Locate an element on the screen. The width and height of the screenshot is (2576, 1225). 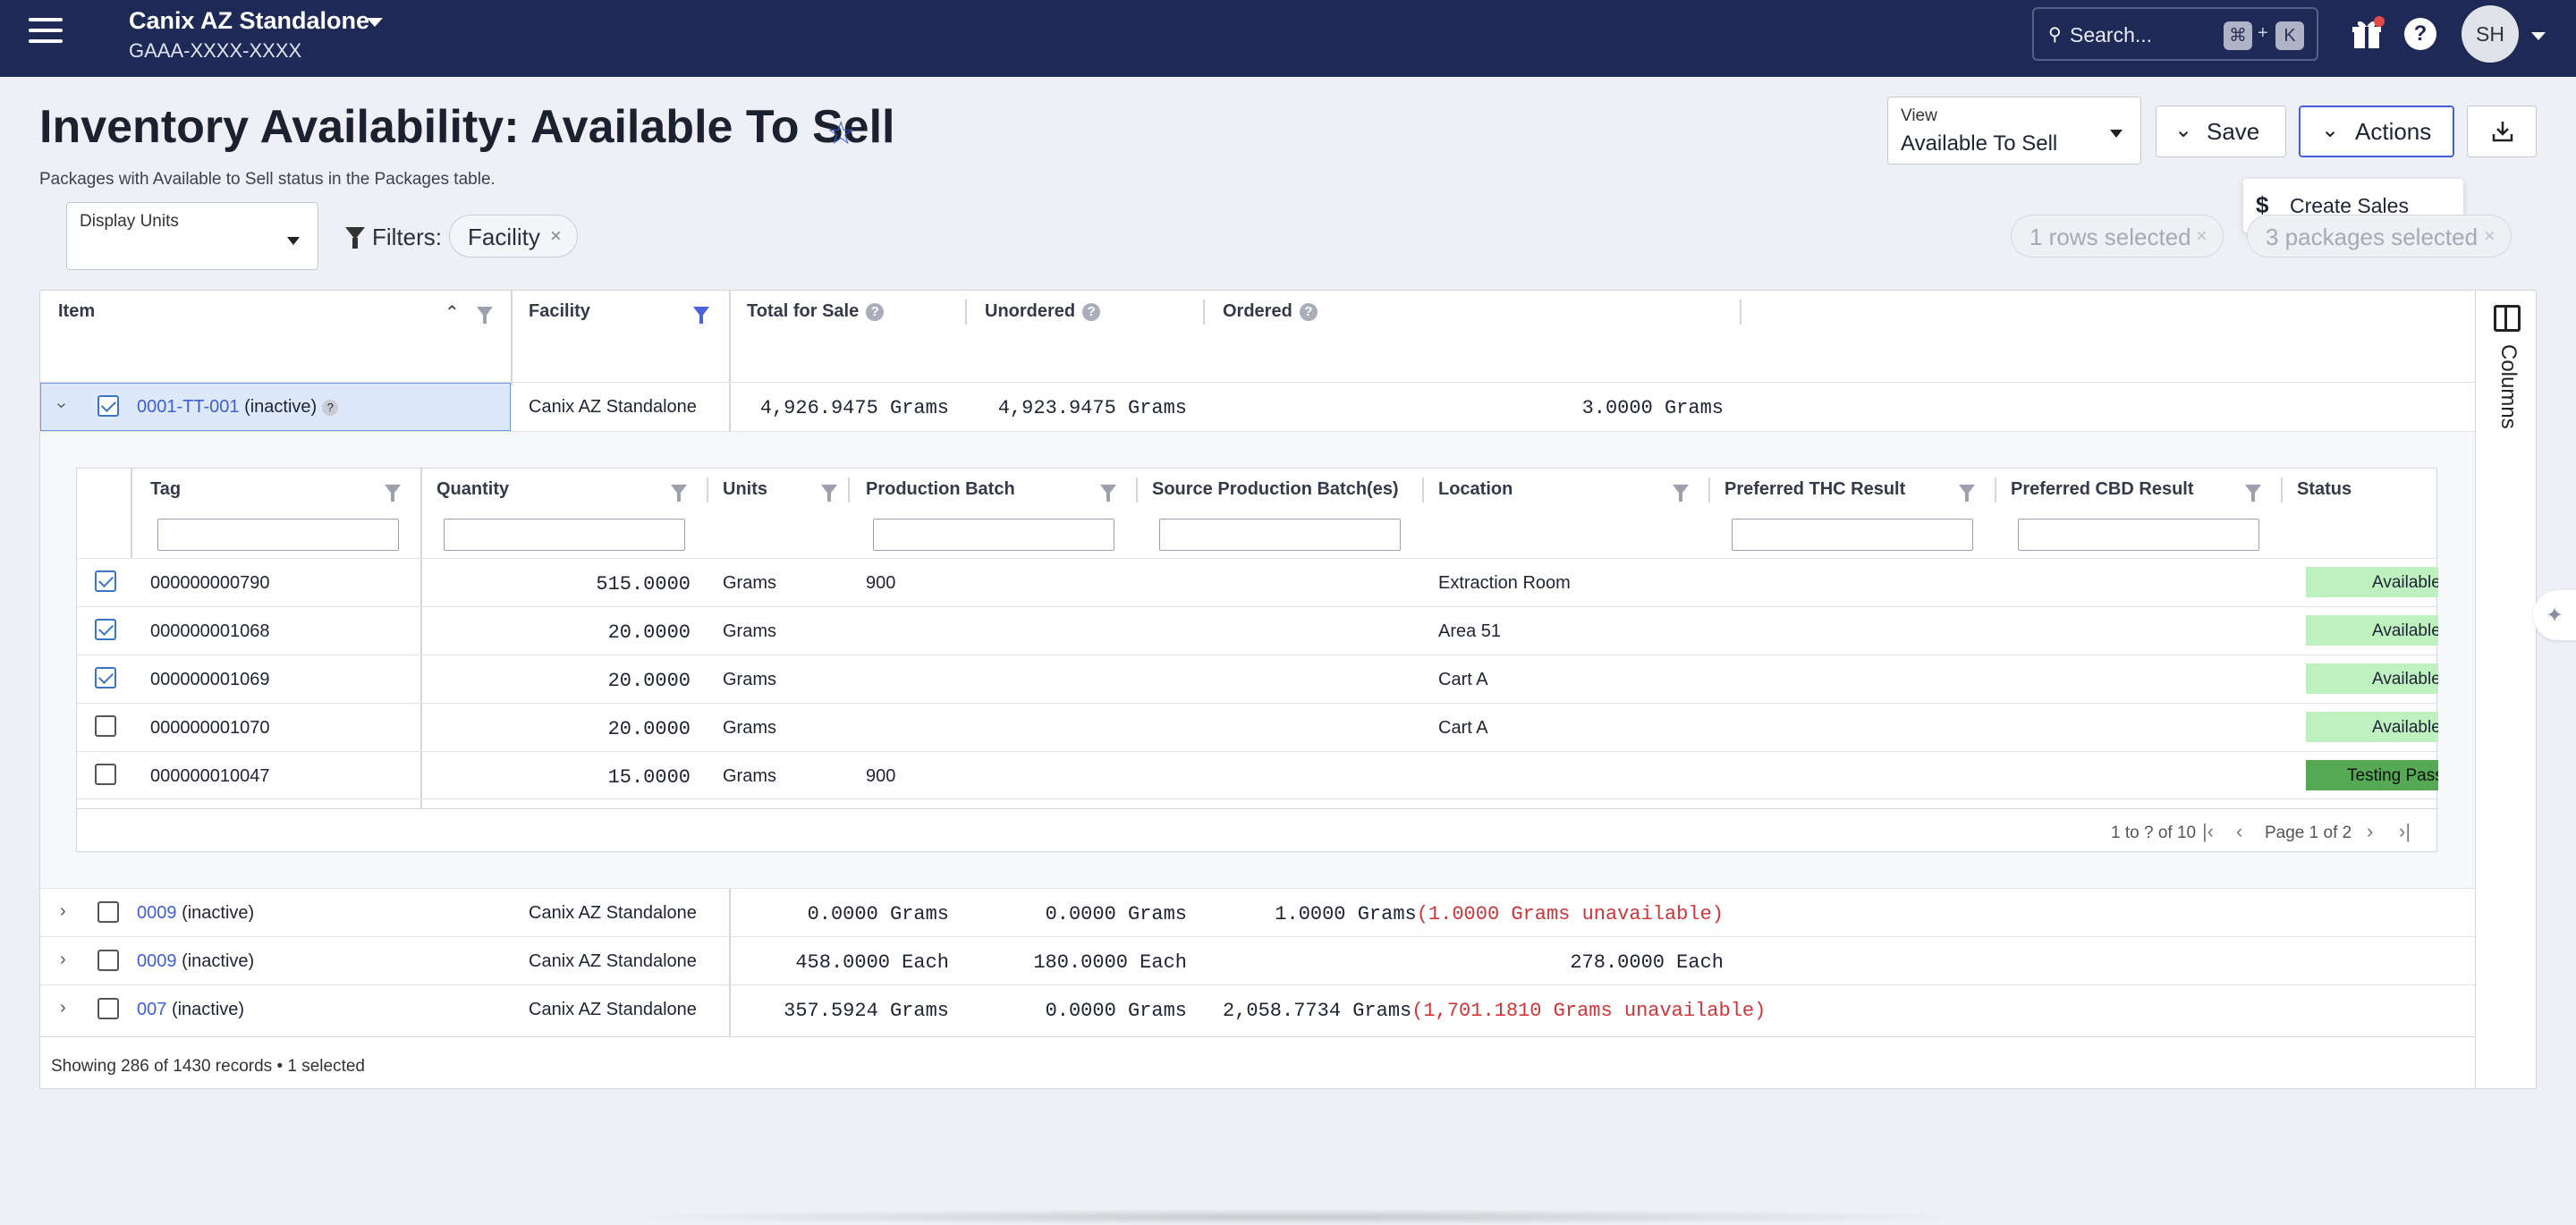
avatar-caret-icon is located at coordinates (2538, 36).